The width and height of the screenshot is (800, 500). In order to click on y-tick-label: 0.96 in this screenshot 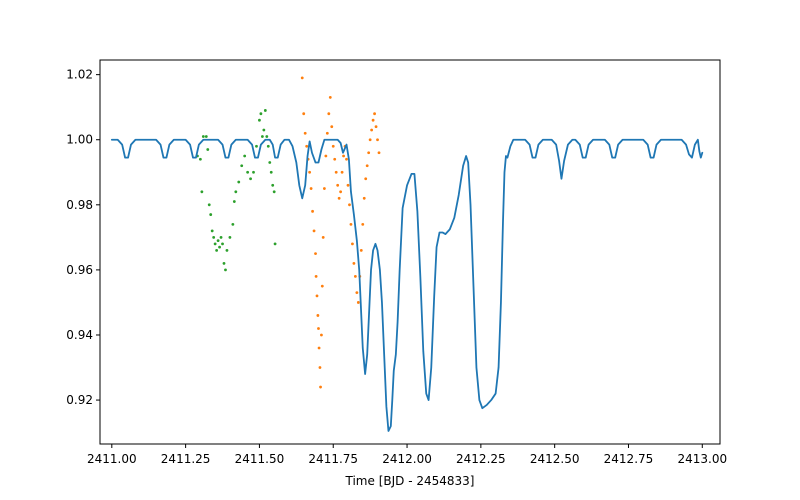, I will do `click(79, 270)`.